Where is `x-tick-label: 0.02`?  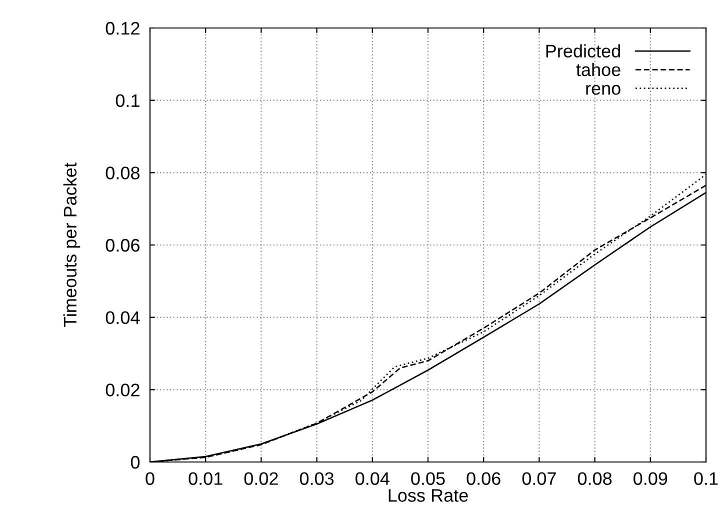 x-tick-label: 0.02 is located at coordinates (261, 478).